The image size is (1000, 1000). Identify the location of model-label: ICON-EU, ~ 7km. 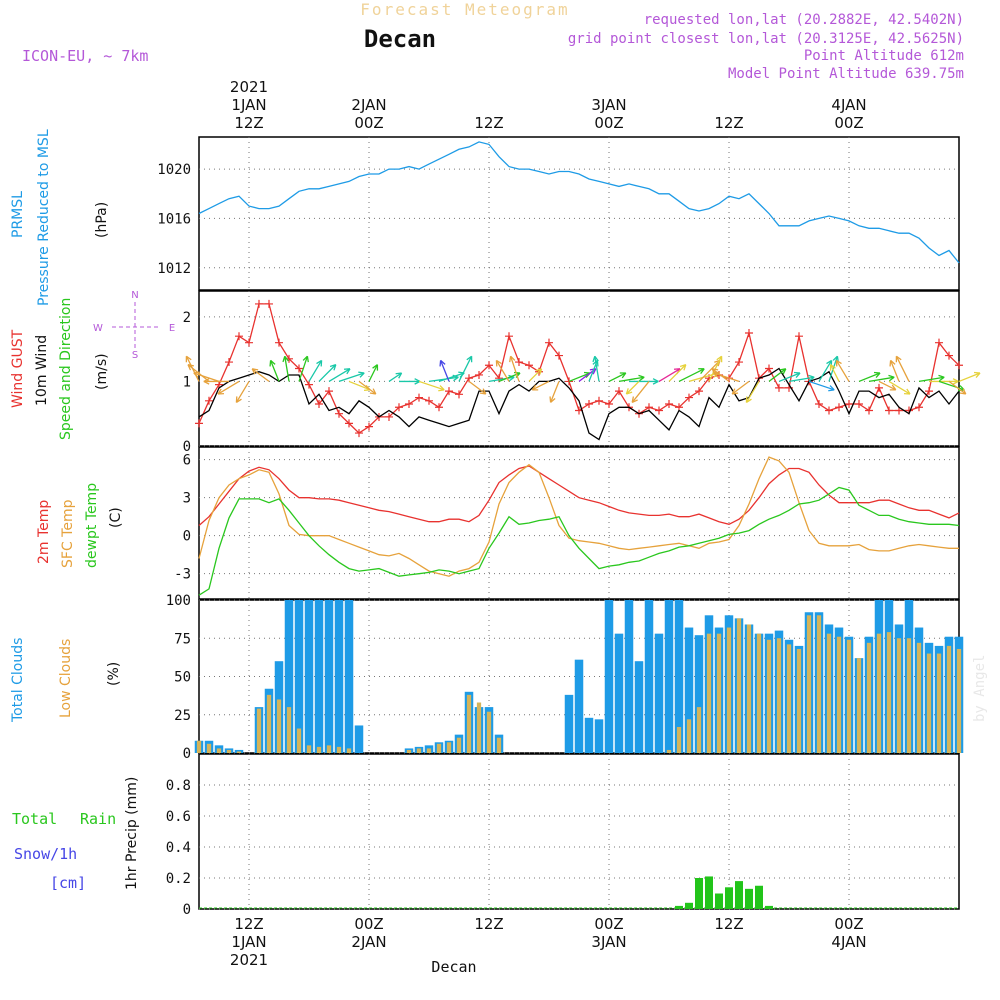
(85, 56).